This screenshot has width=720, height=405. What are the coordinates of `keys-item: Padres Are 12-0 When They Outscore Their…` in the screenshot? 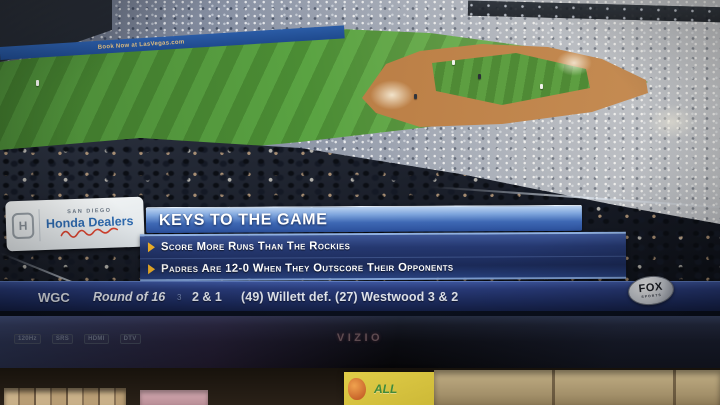 It's located at (383, 267).